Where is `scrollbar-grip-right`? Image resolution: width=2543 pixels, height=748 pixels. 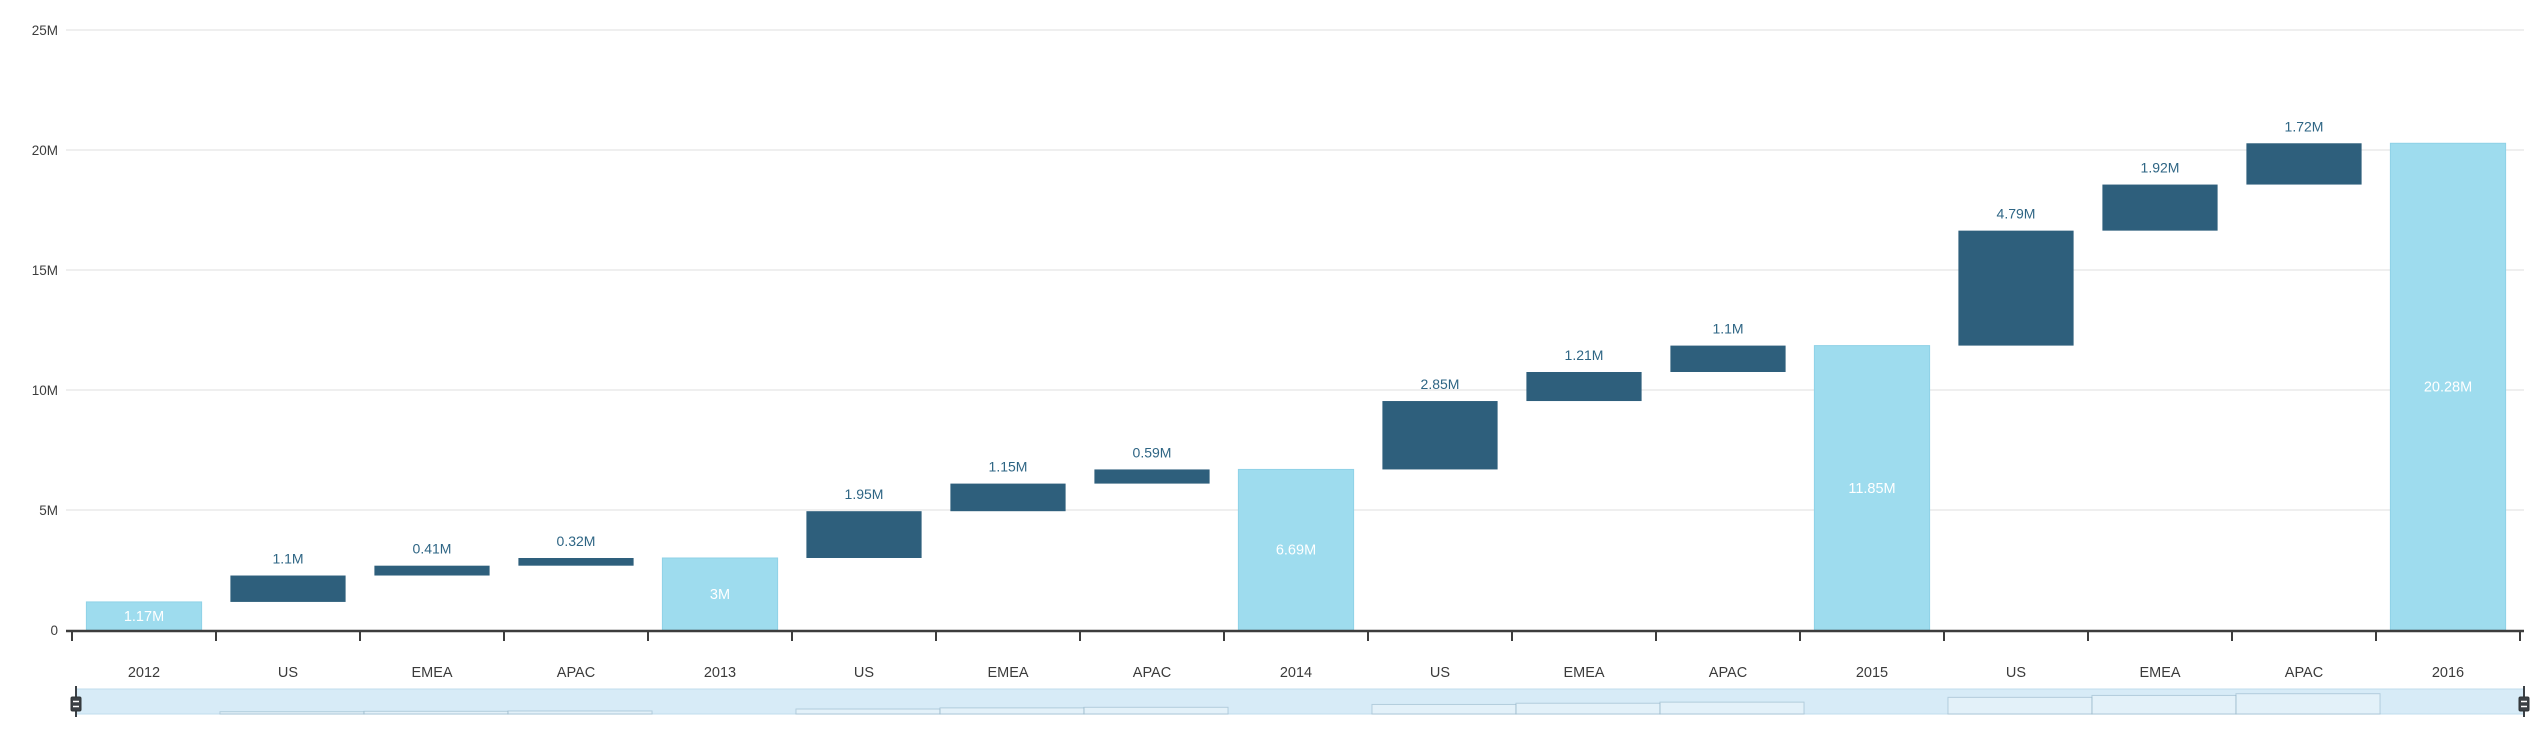
scrollbar-grip-right is located at coordinates (2524, 701).